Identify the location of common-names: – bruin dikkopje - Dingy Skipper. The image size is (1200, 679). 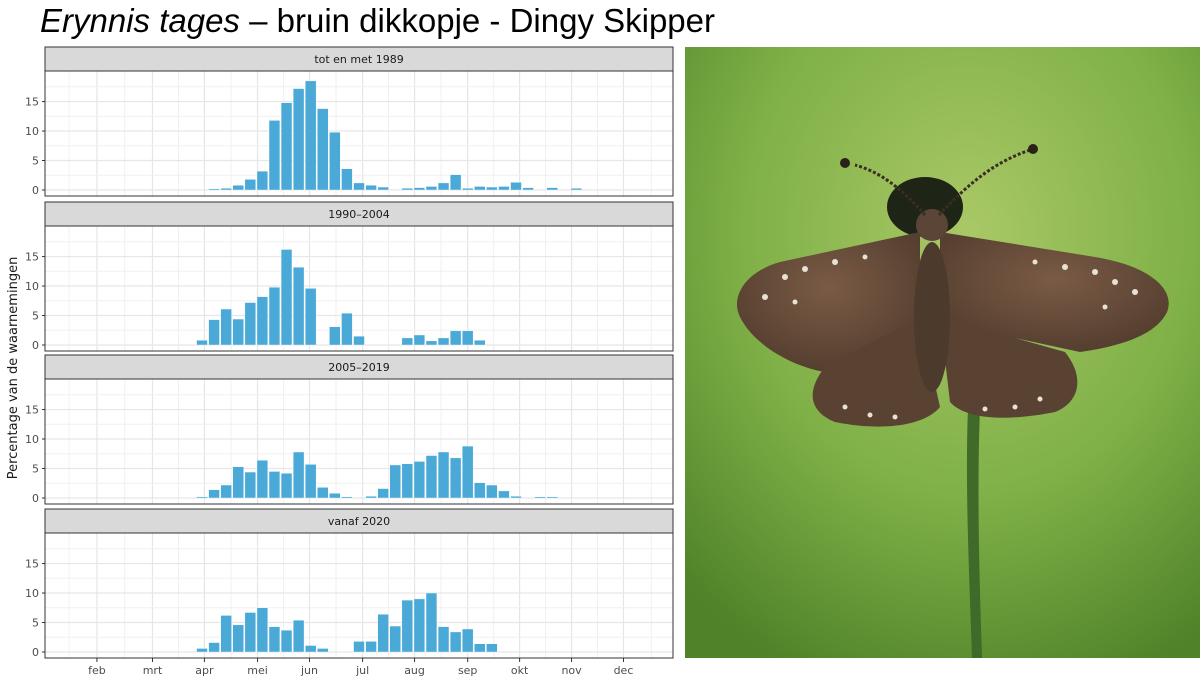
(477, 20).